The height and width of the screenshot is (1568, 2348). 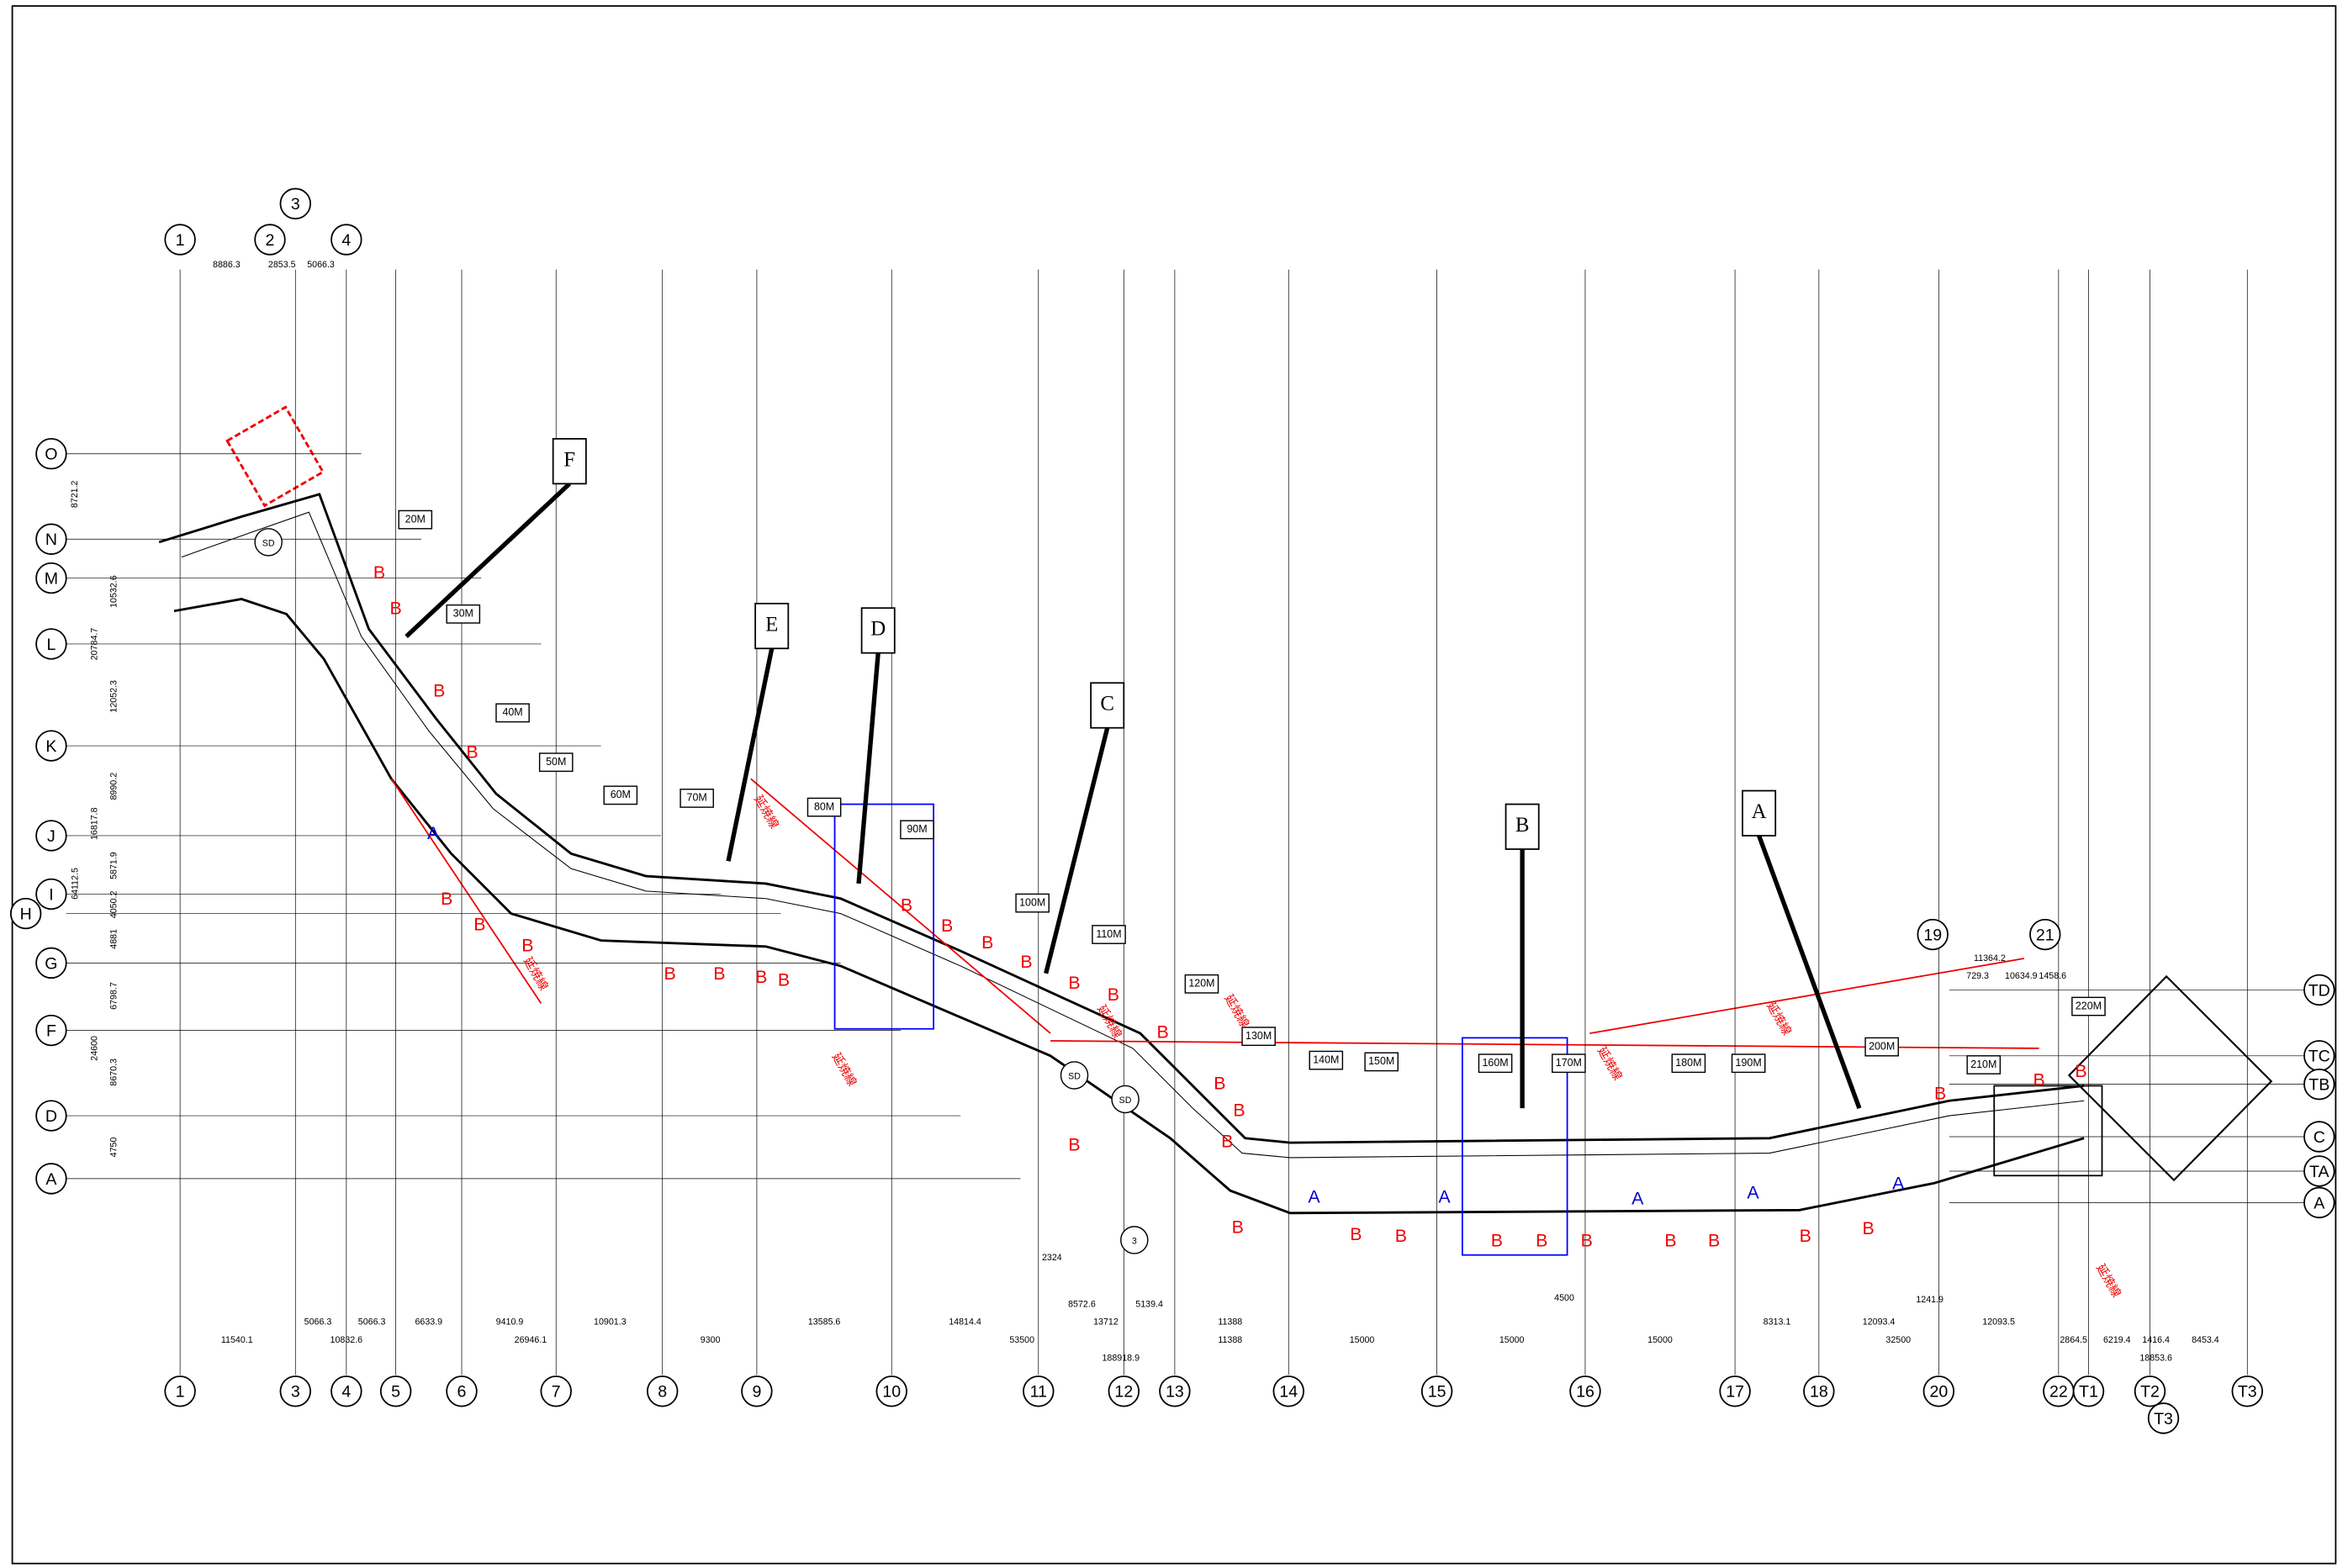 I want to click on dimension: 8670.3, so click(x=114, y=1072).